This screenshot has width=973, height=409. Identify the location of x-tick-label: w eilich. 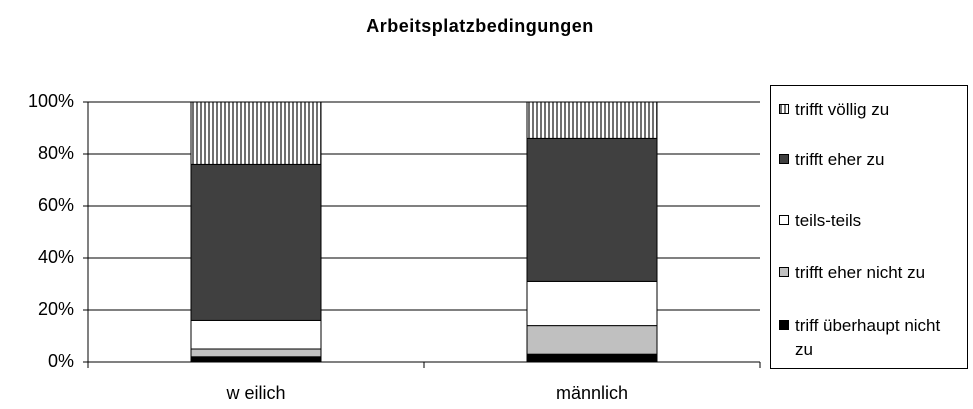
(255, 393).